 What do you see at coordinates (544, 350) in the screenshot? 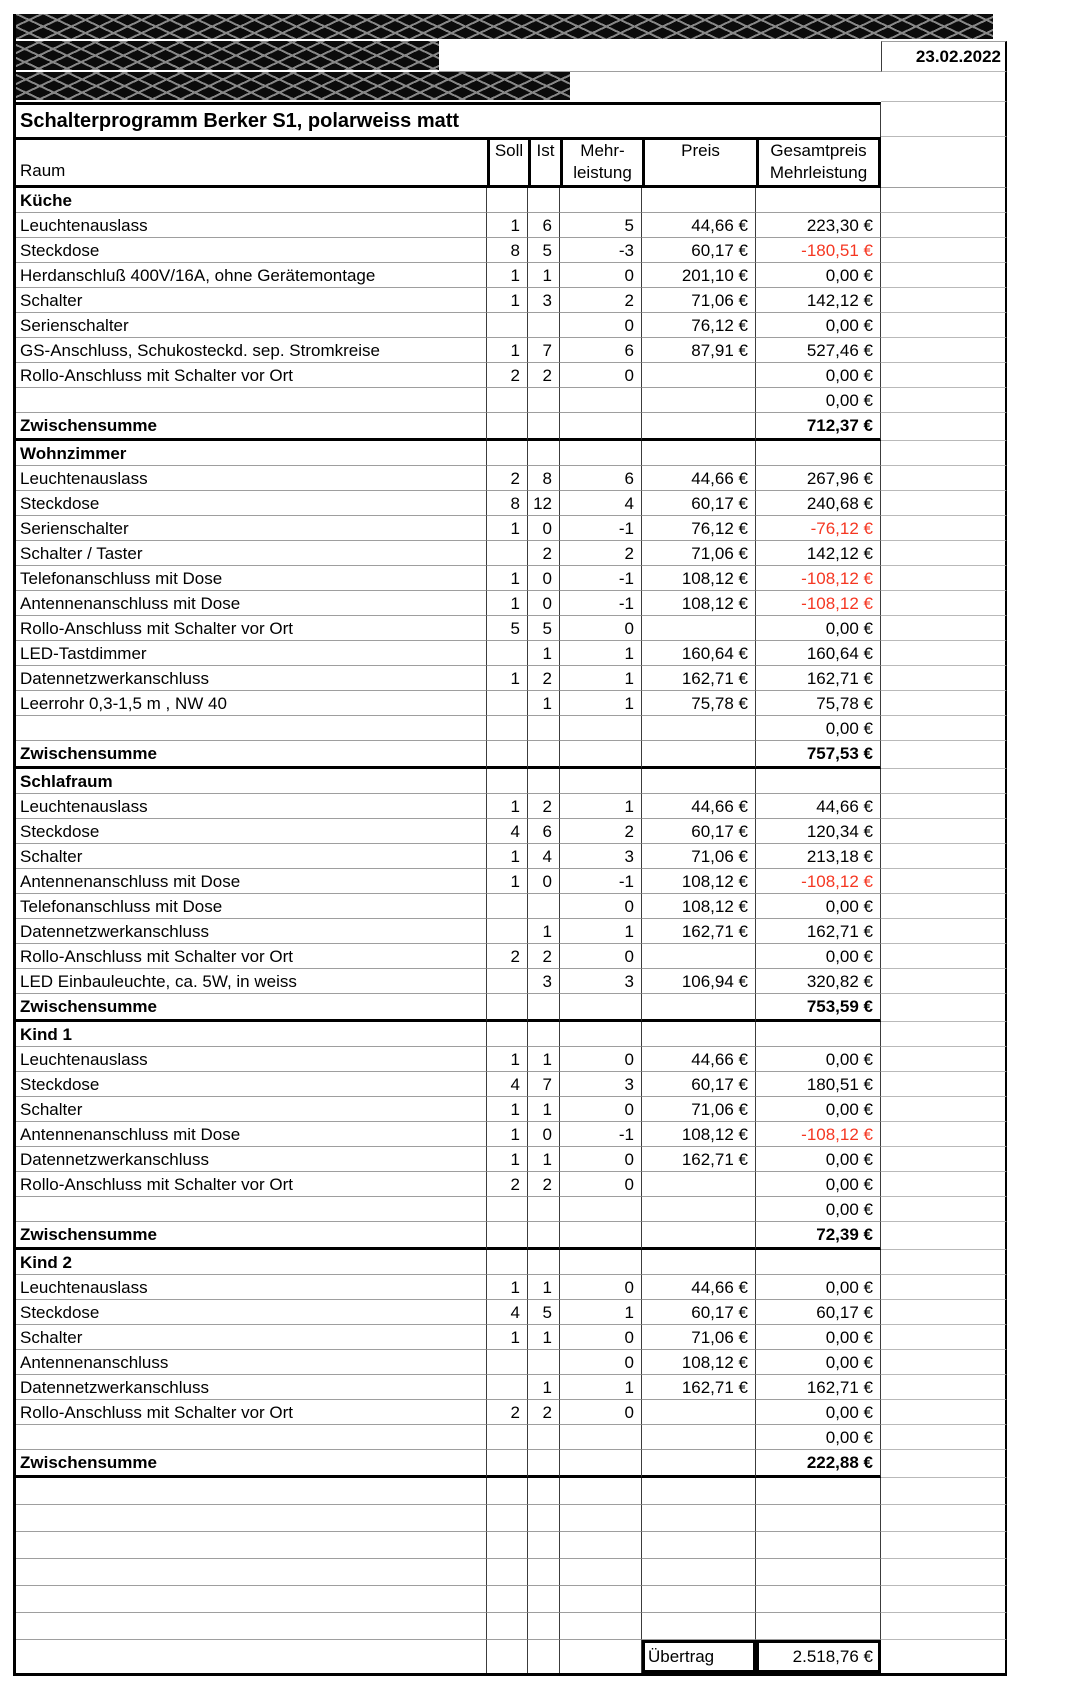
I see `cell-ist: 7` at bounding box center [544, 350].